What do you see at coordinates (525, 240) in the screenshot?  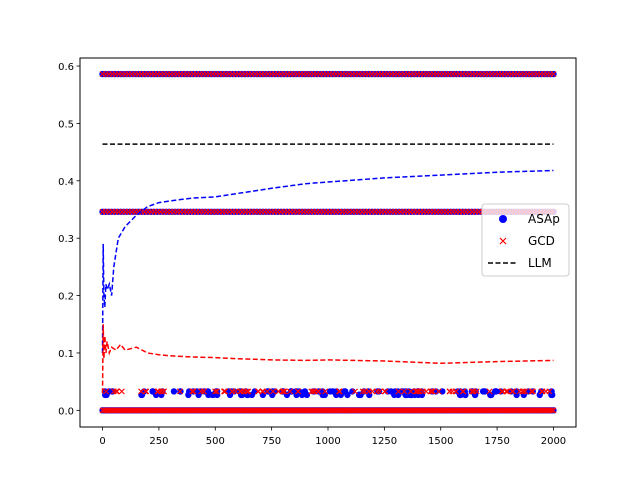 I see `legend: ASAp GCD LLM` at bounding box center [525, 240].